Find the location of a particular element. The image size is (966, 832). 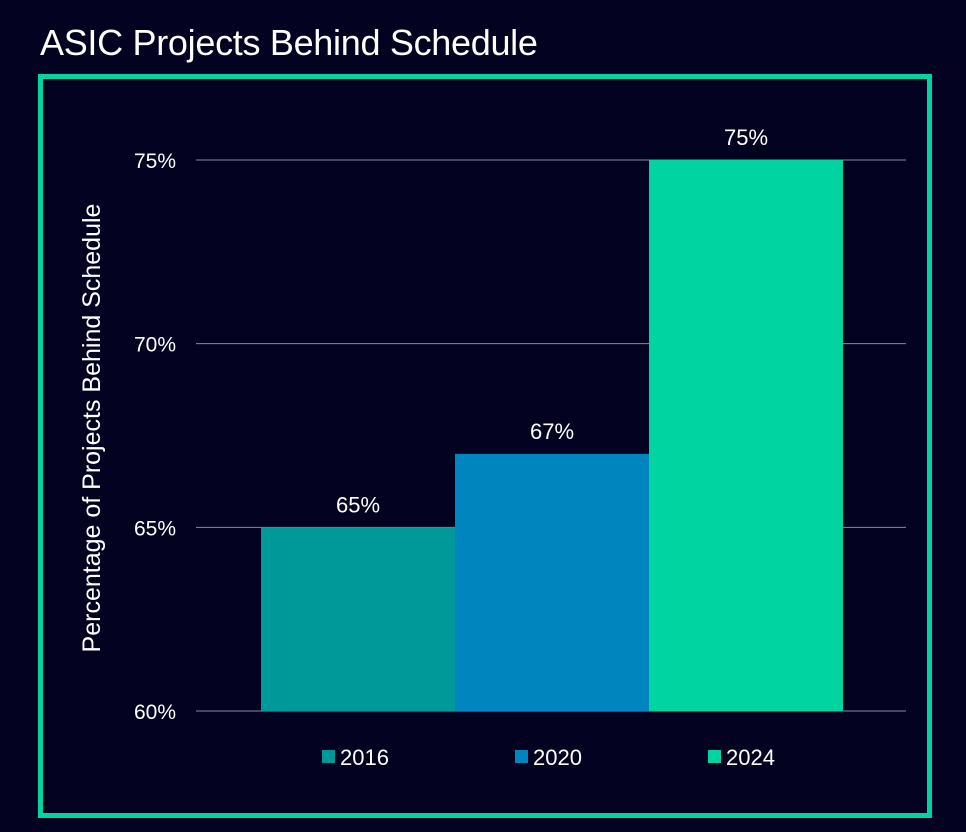

bar-2020 is located at coordinates (552, 582).